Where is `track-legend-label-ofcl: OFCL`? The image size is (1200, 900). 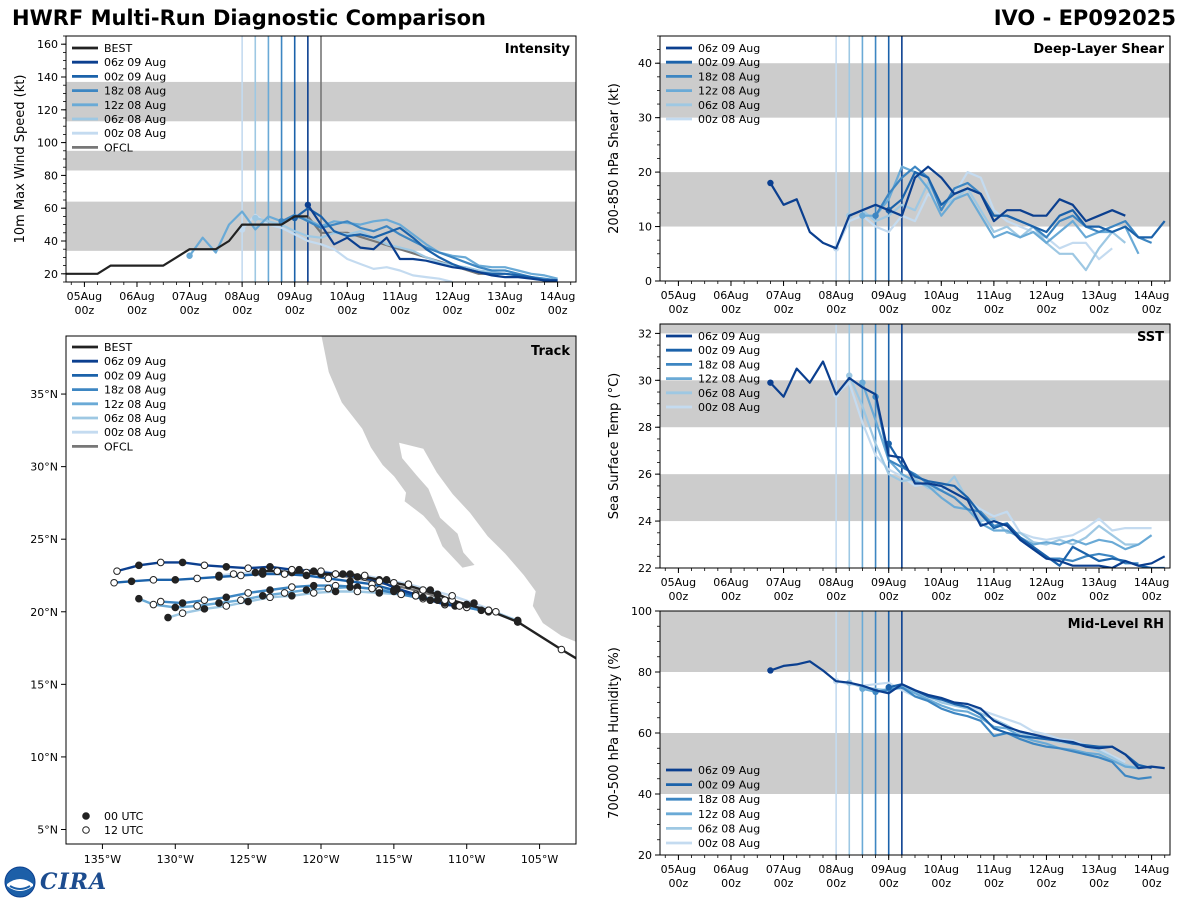 track-legend-label-ofcl: OFCL is located at coordinates (119, 446).